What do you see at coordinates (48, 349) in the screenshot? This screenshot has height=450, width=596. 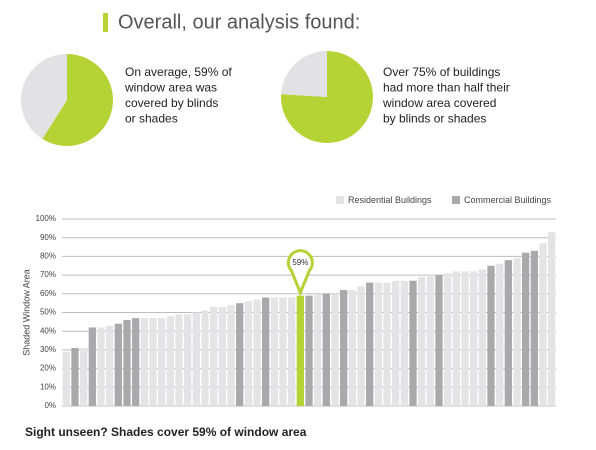 I see `y-tick-label: 30%` at bounding box center [48, 349].